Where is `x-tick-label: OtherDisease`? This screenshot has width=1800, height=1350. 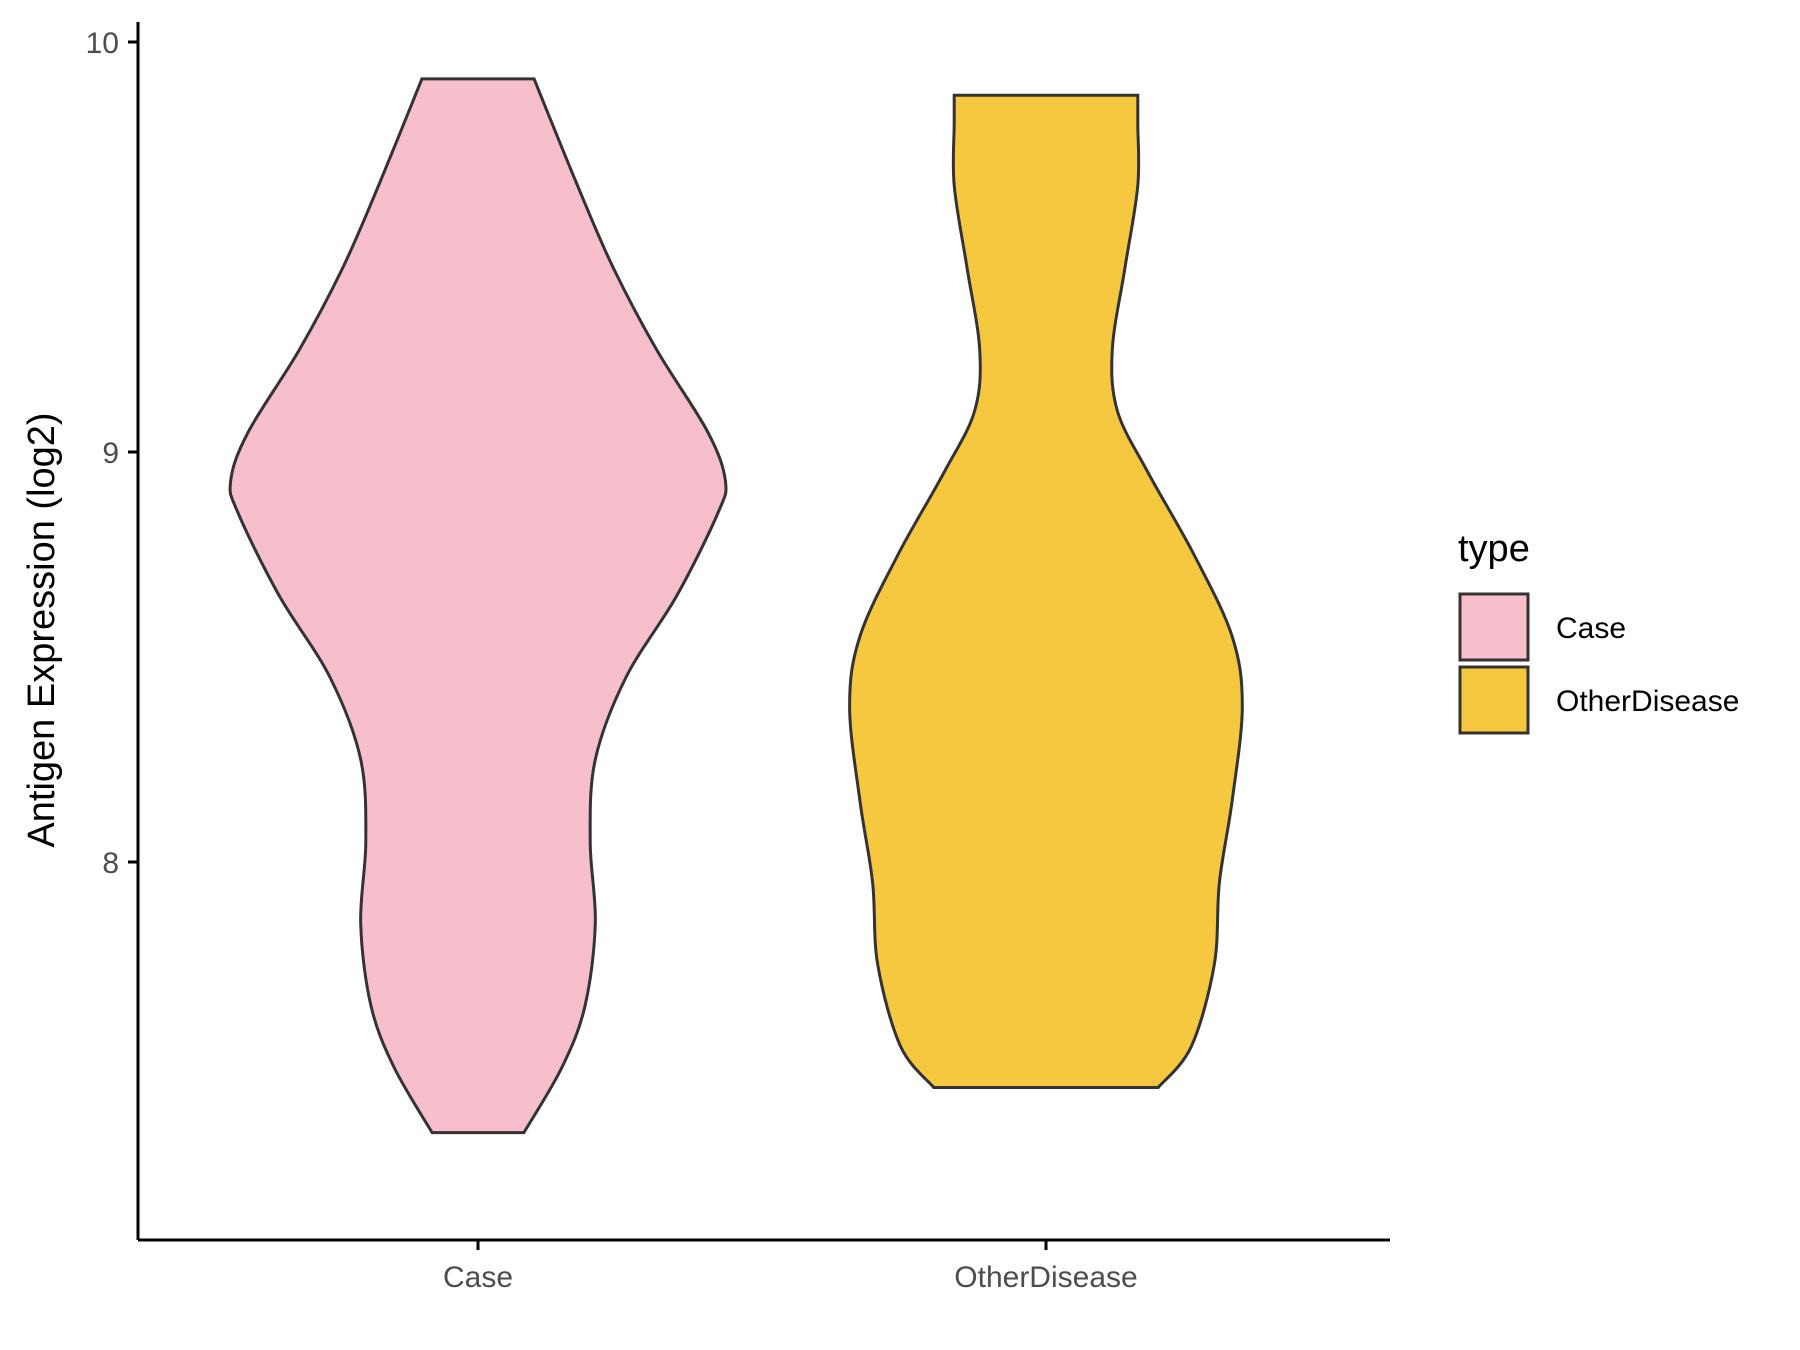
x-tick-label: OtherDisease is located at coordinates (1045, 1277).